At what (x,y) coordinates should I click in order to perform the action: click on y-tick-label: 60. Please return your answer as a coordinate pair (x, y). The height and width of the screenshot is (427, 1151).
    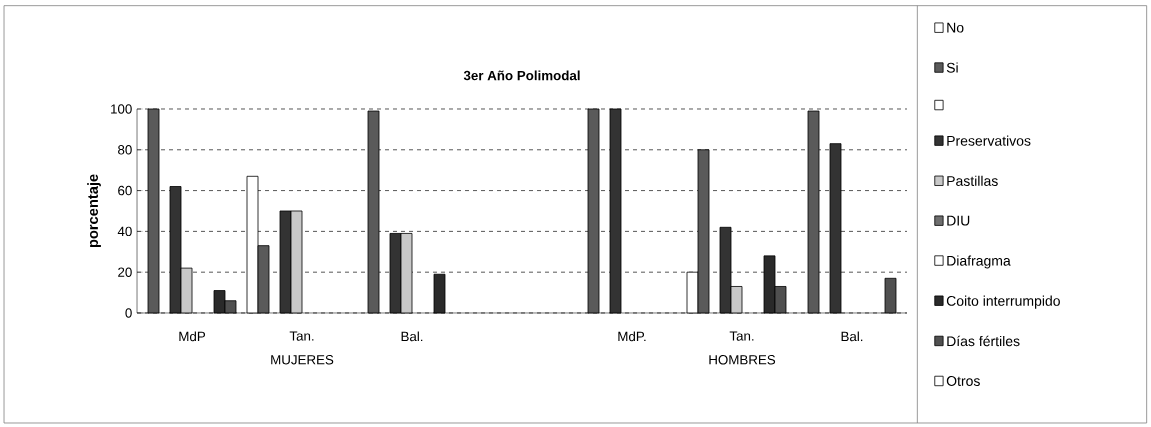
    Looking at the image, I should click on (125, 190).